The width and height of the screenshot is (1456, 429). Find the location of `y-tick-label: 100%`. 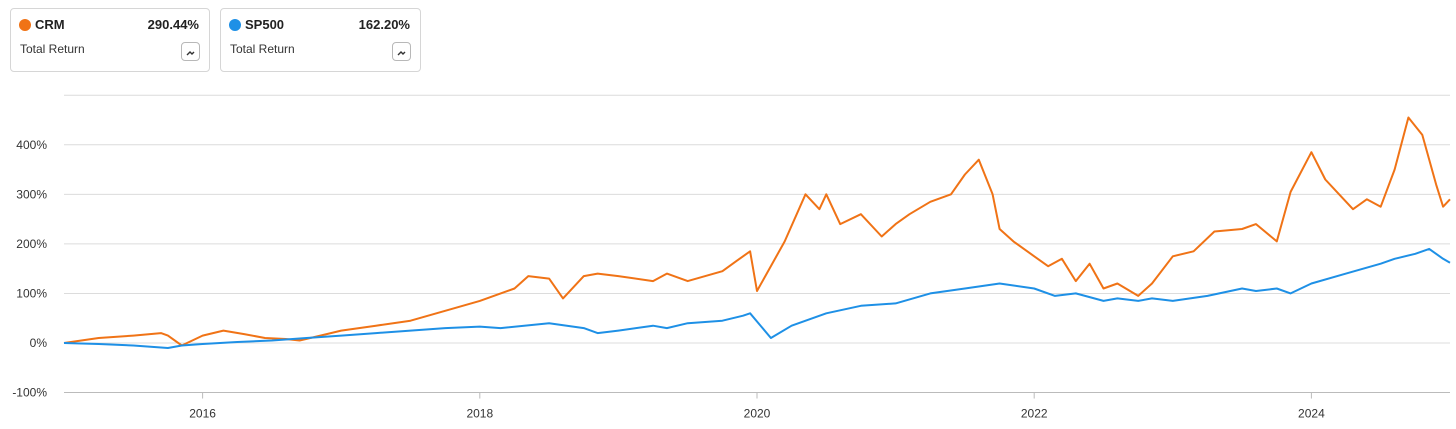

y-tick-label: 100% is located at coordinates (31, 293).